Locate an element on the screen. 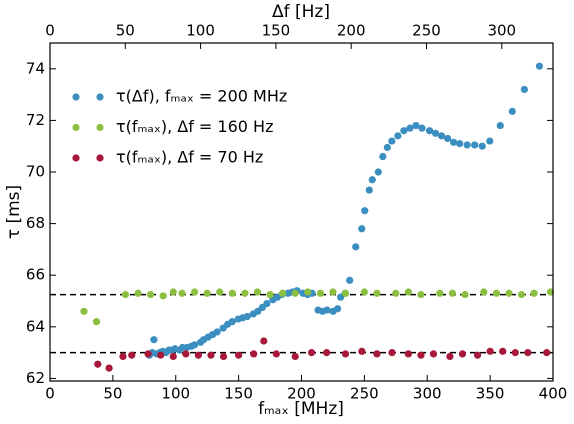  x2-tick-label: 0 is located at coordinates (50, 31).